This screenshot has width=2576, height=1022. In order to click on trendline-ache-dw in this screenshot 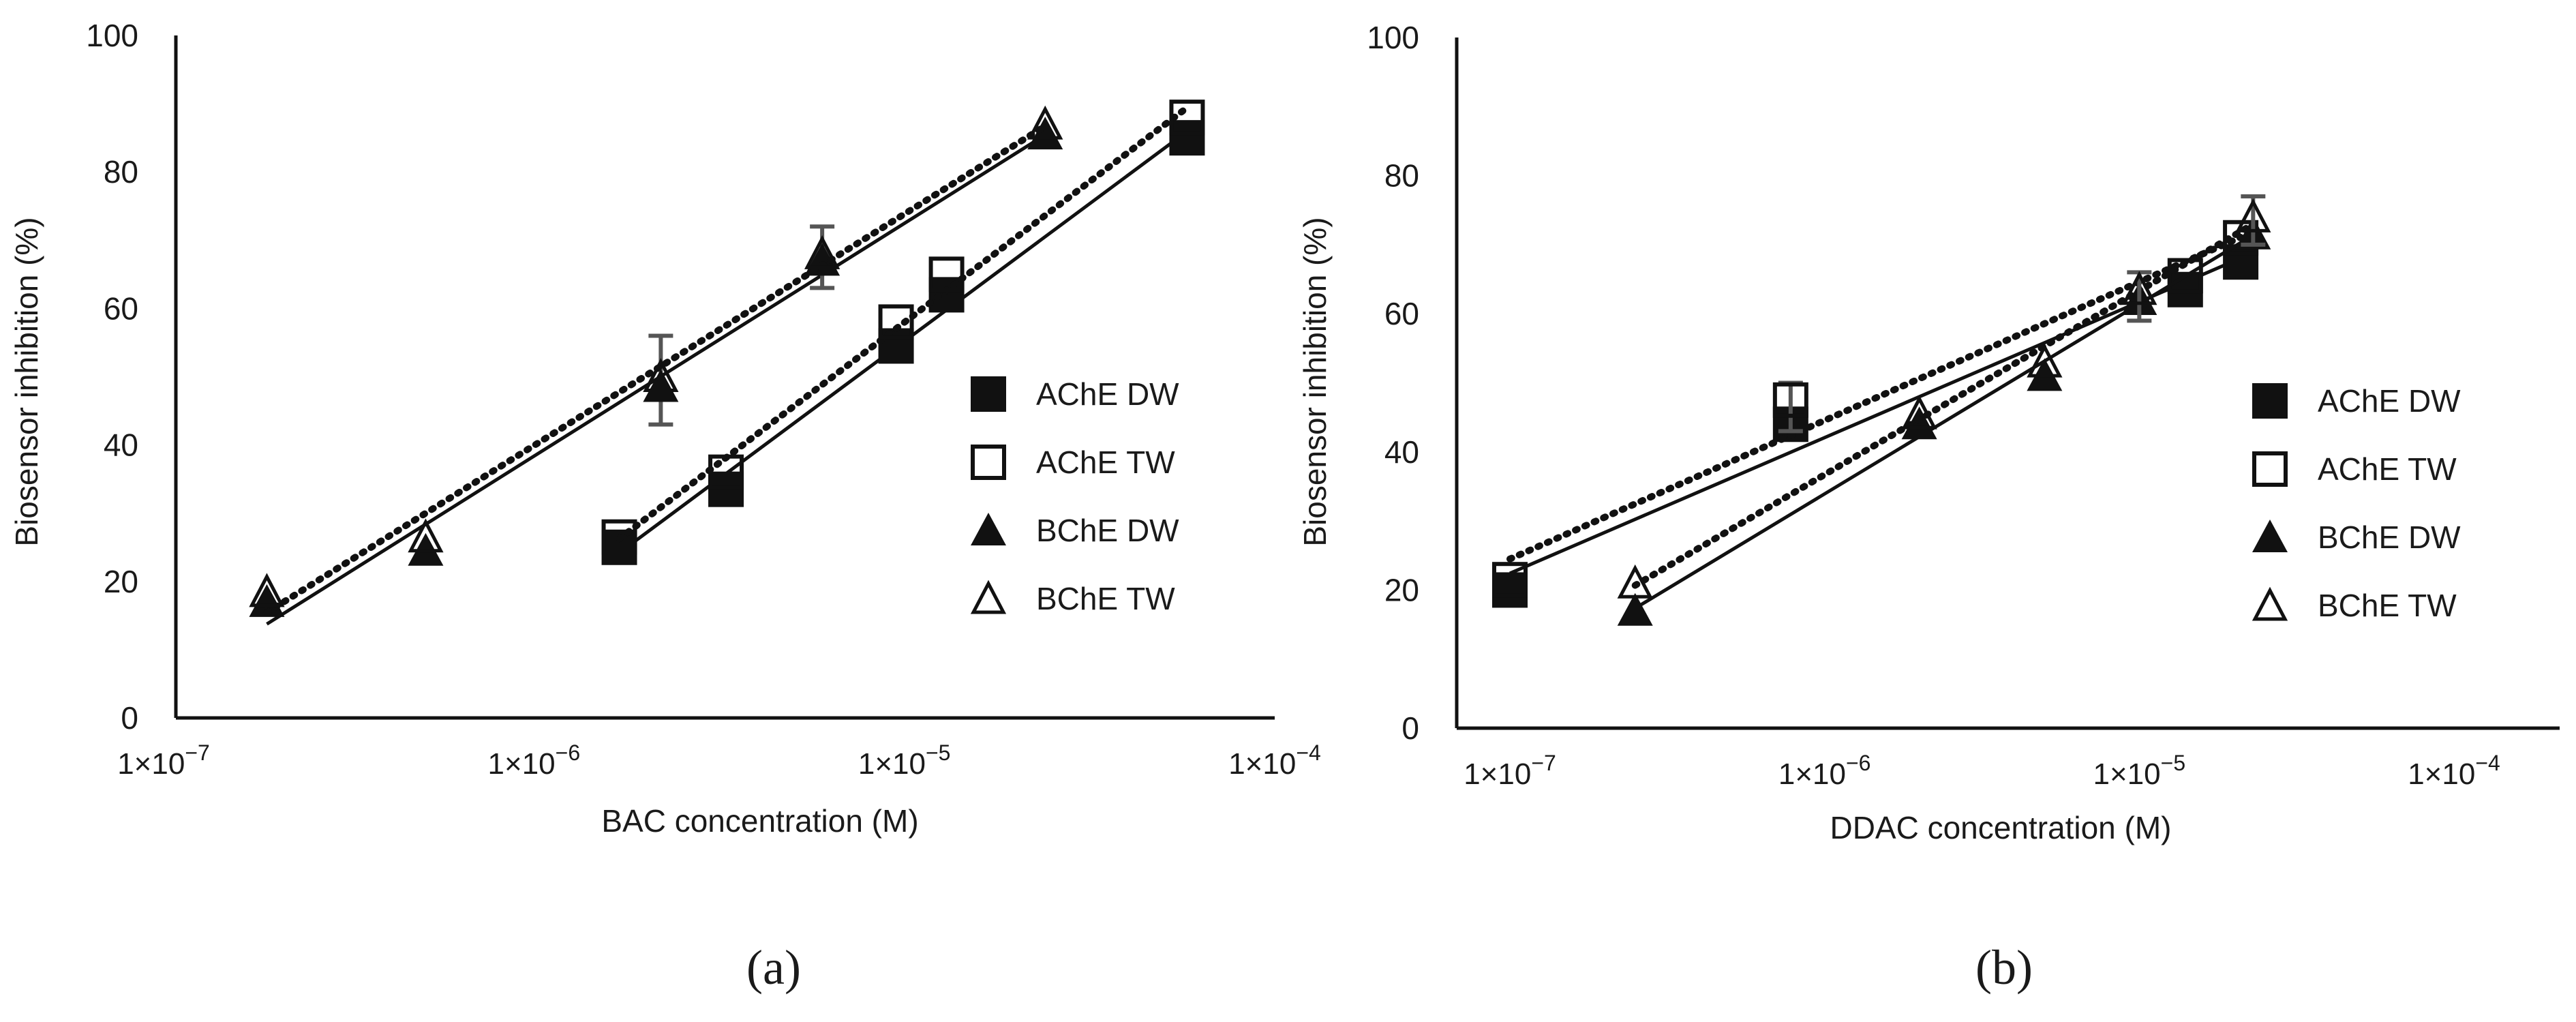, I will do `click(1875, 415)`.